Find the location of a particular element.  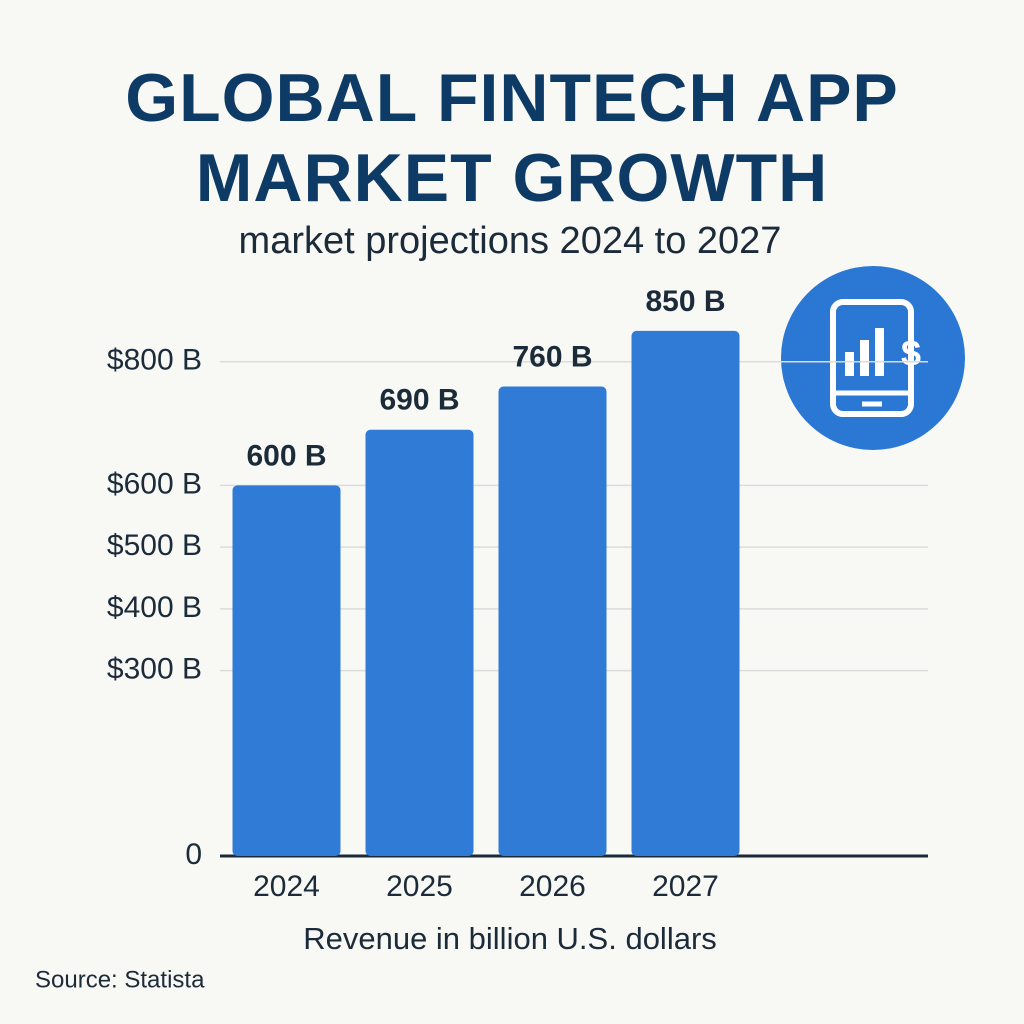

source-note: Source: Statista is located at coordinates (120, 979).